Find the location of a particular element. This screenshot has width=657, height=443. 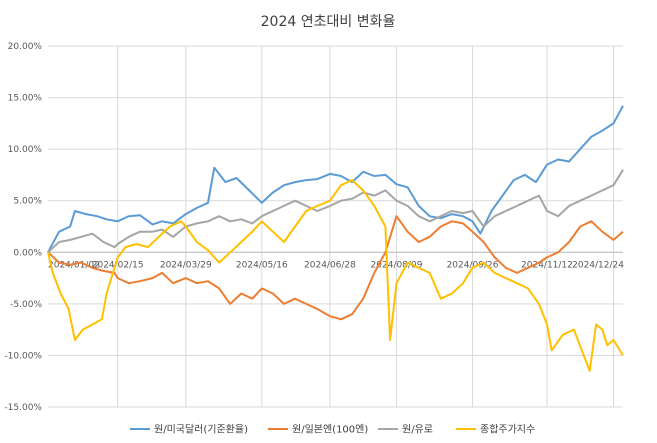

legend-label: 원/미국달러(기준환율) is located at coordinates (201, 430).